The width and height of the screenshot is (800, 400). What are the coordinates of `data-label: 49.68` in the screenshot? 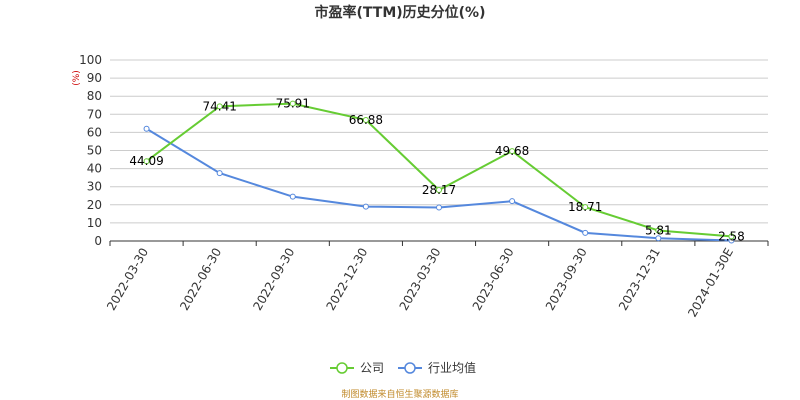 It's located at (512, 151).